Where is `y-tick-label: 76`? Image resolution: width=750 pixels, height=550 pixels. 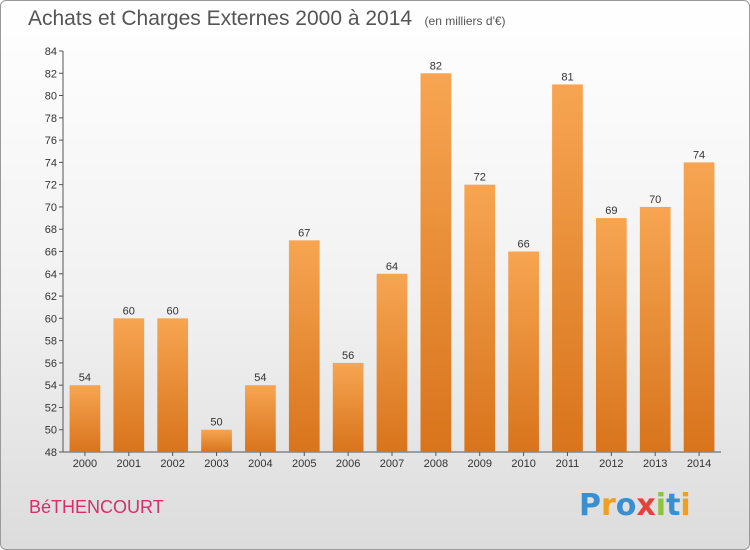
y-tick-label: 76 is located at coordinates (51, 141).